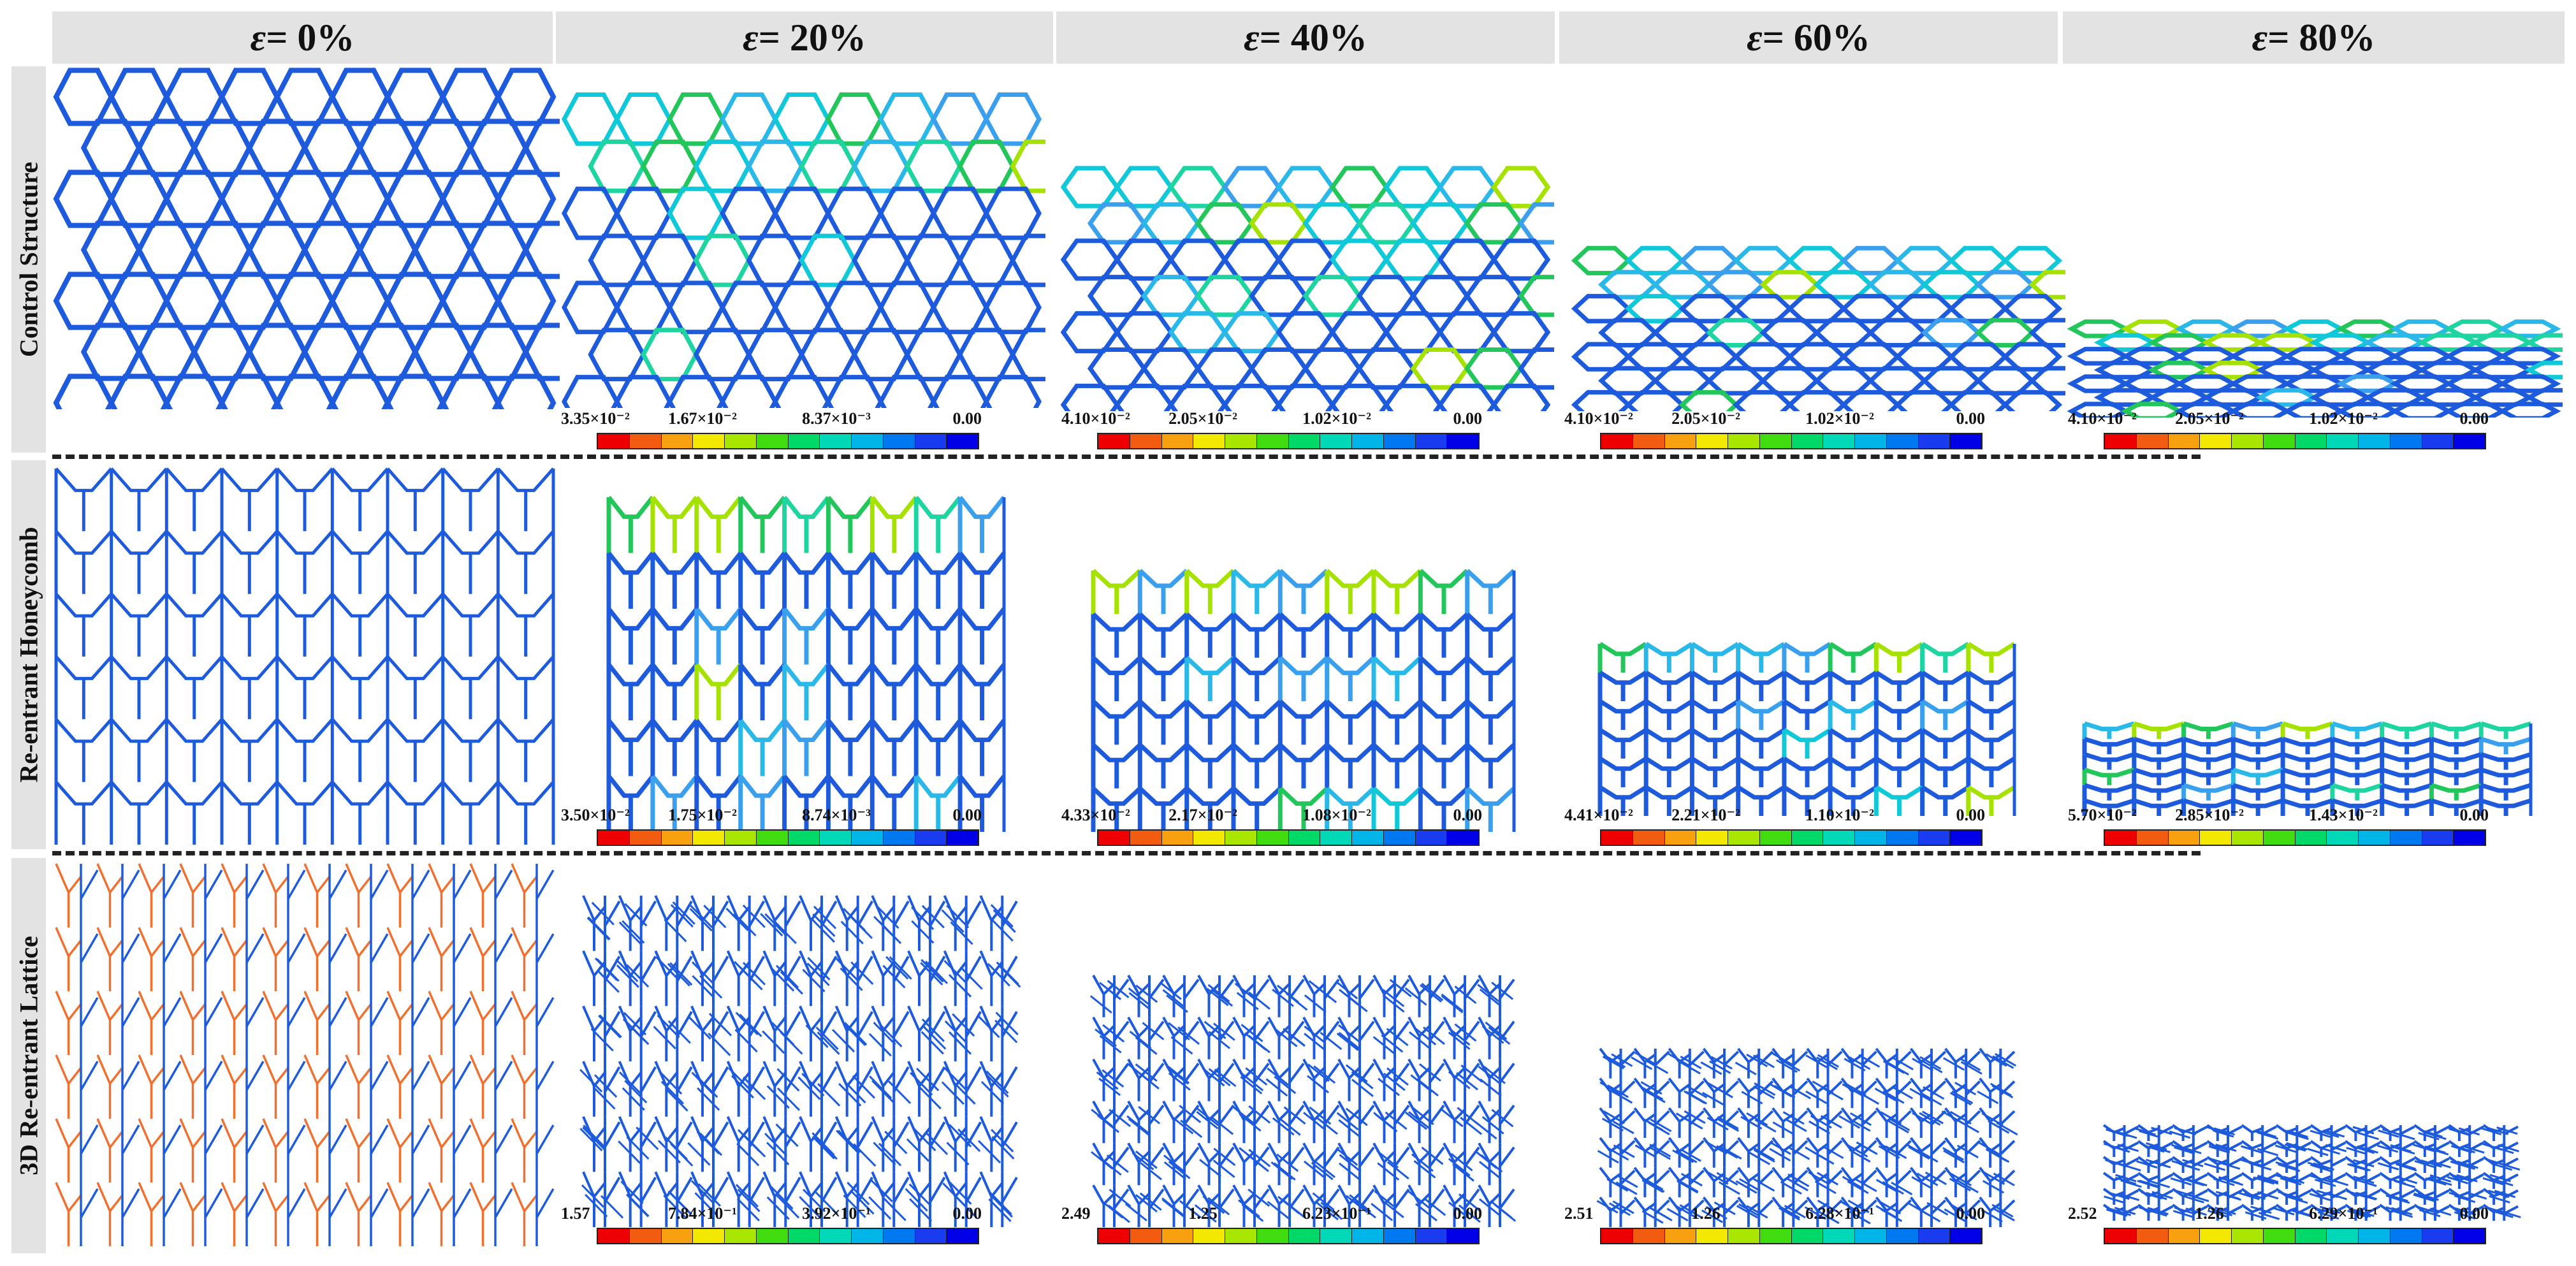 The image size is (2576, 1266). Describe the element at coordinates (2209, 418) in the screenshot. I see `scale-tick-label: 2.05×10⁻²` at that location.